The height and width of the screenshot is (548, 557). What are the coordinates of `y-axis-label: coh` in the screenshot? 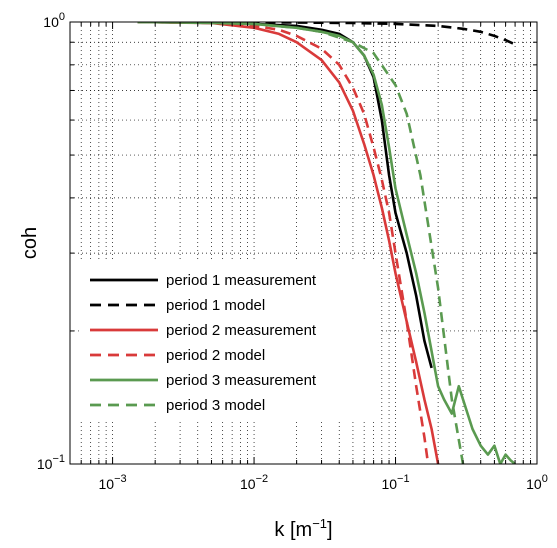 It's located at (30, 243).